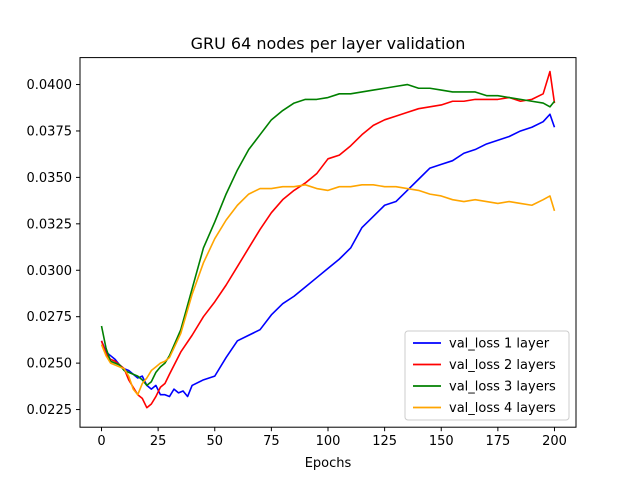 This screenshot has height=485, width=640. What do you see at coordinates (328, 441) in the screenshot?
I see `x-tick-label: 100` at bounding box center [328, 441].